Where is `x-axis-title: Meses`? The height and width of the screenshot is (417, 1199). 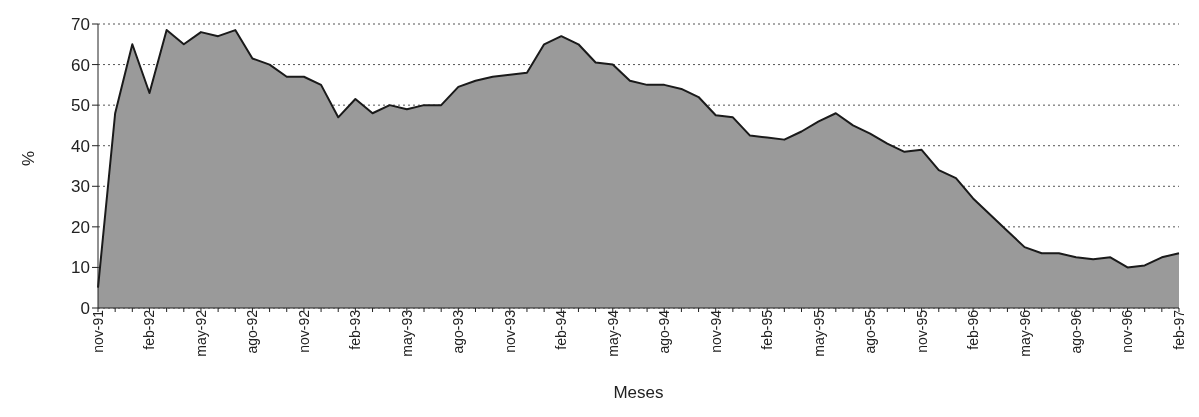
x-axis-title: Meses is located at coordinates (638, 392).